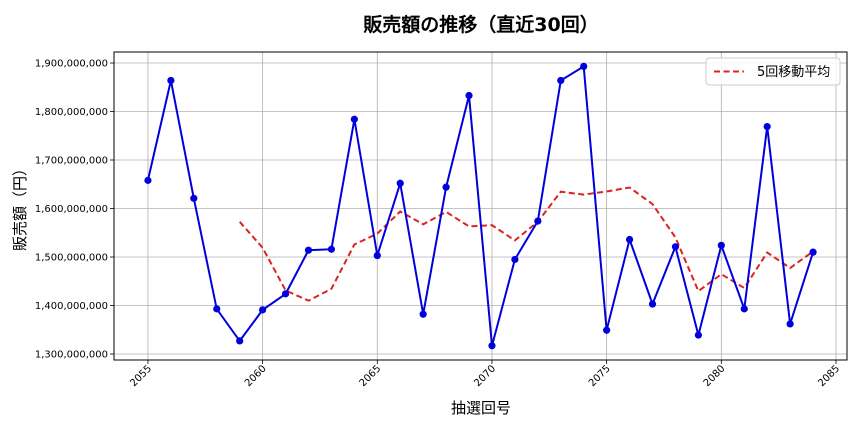 This screenshot has width=864, height=432. I want to click on x-tick-label: 2070, so click(485, 376).